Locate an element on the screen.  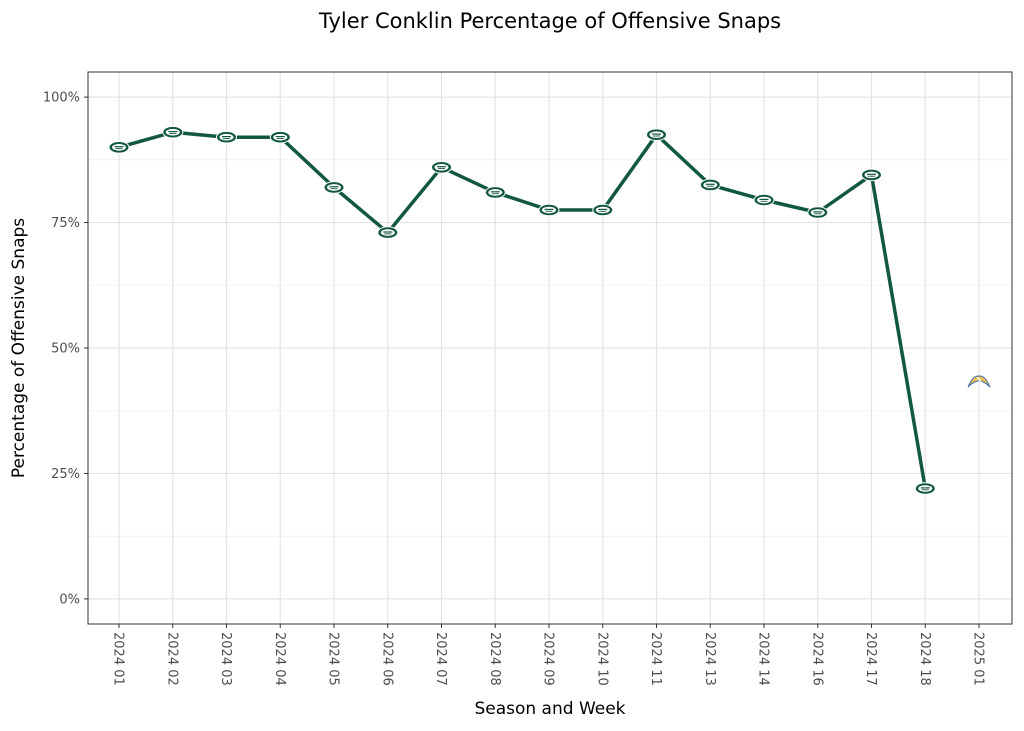
x-tick-label: 2024 13 is located at coordinates (709, 659).